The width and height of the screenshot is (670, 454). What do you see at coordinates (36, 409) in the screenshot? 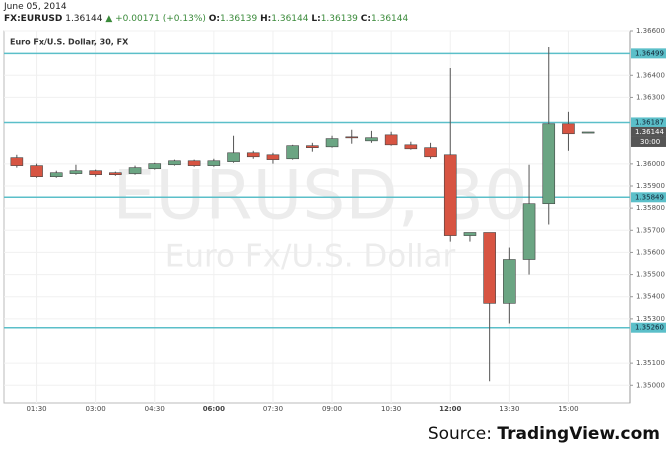
I see `x-tick-label: 01:30` at bounding box center [36, 409].